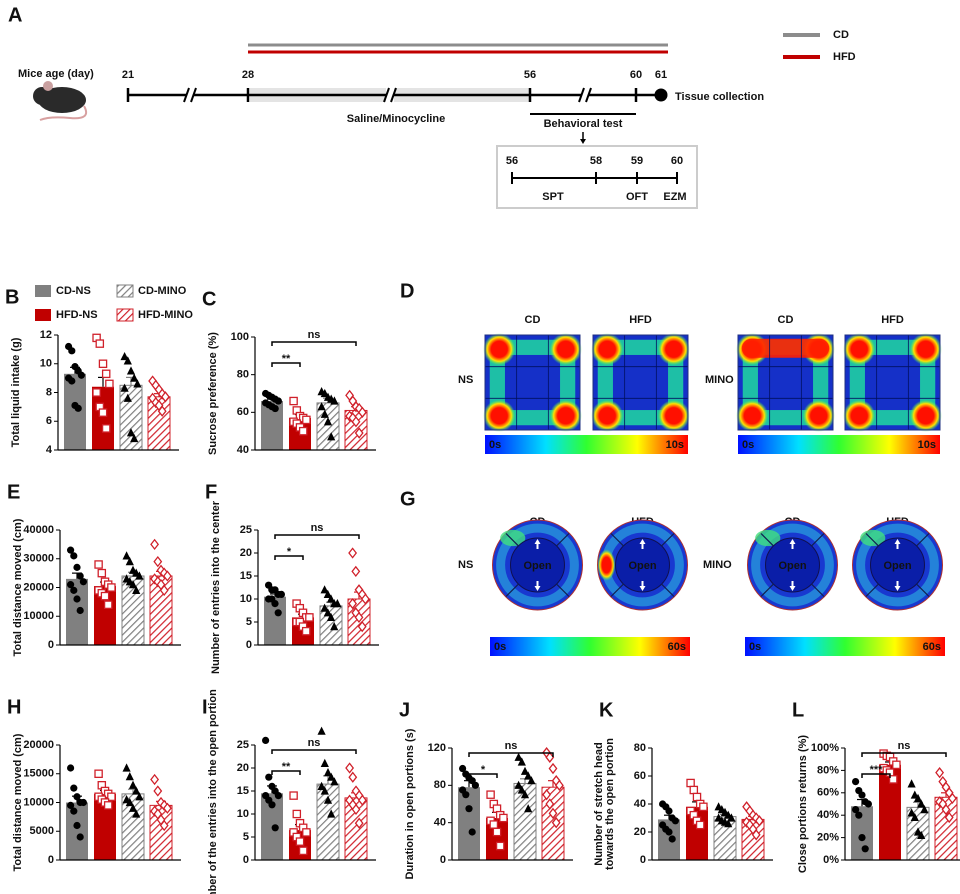 The image size is (960, 894). What do you see at coordinates (49, 421) in the screenshot?
I see `y-tick-label: 6` at bounding box center [49, 421].